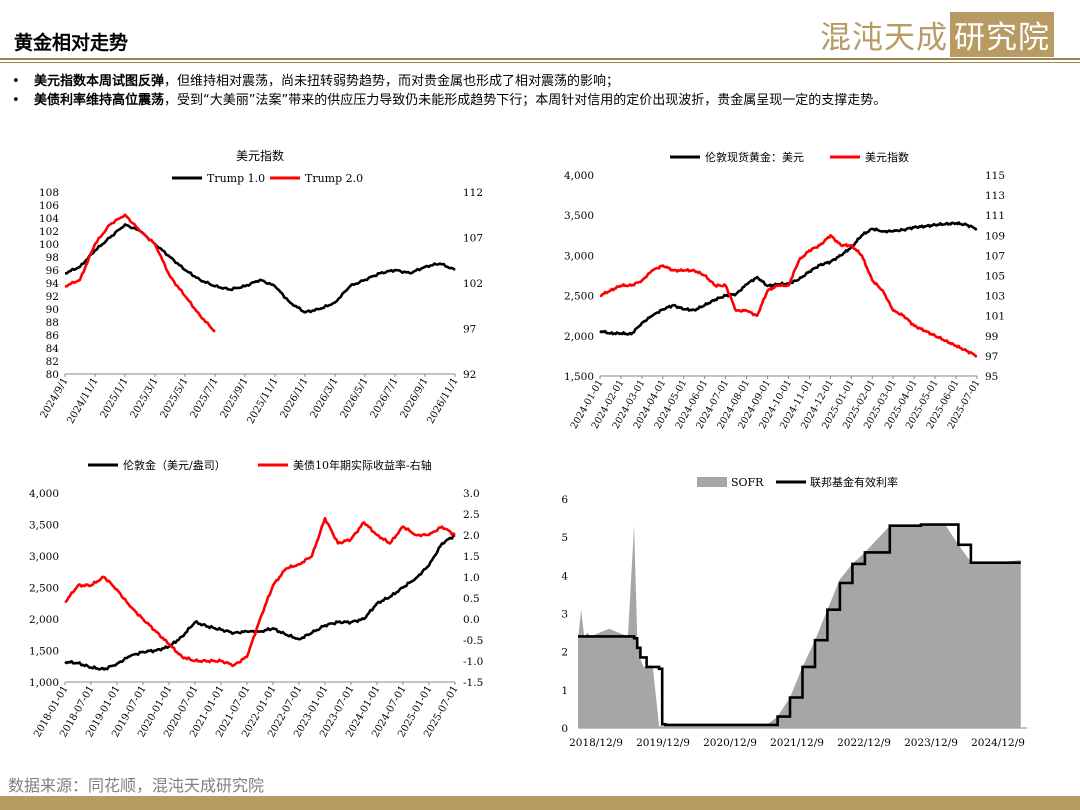 The height and width of the screenshot is (810, 1080). I want to click on y-left-tick-label: 0, so click(564, 729).